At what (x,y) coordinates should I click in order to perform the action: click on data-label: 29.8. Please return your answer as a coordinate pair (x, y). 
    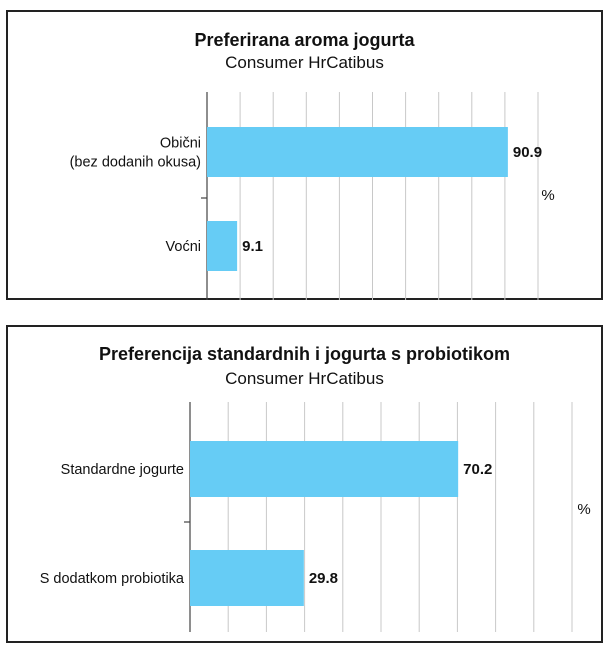
    Looking at the image, I should click on (323, 578).